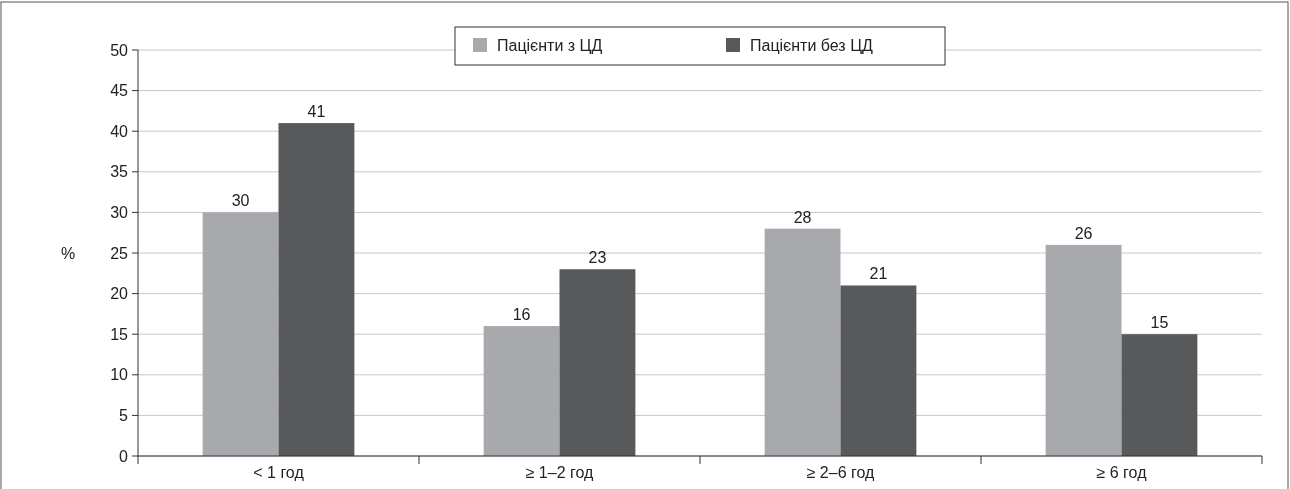 This screenshot has width=1290, height=489. I want to click on y-axis-title: %, so click(68, 253).